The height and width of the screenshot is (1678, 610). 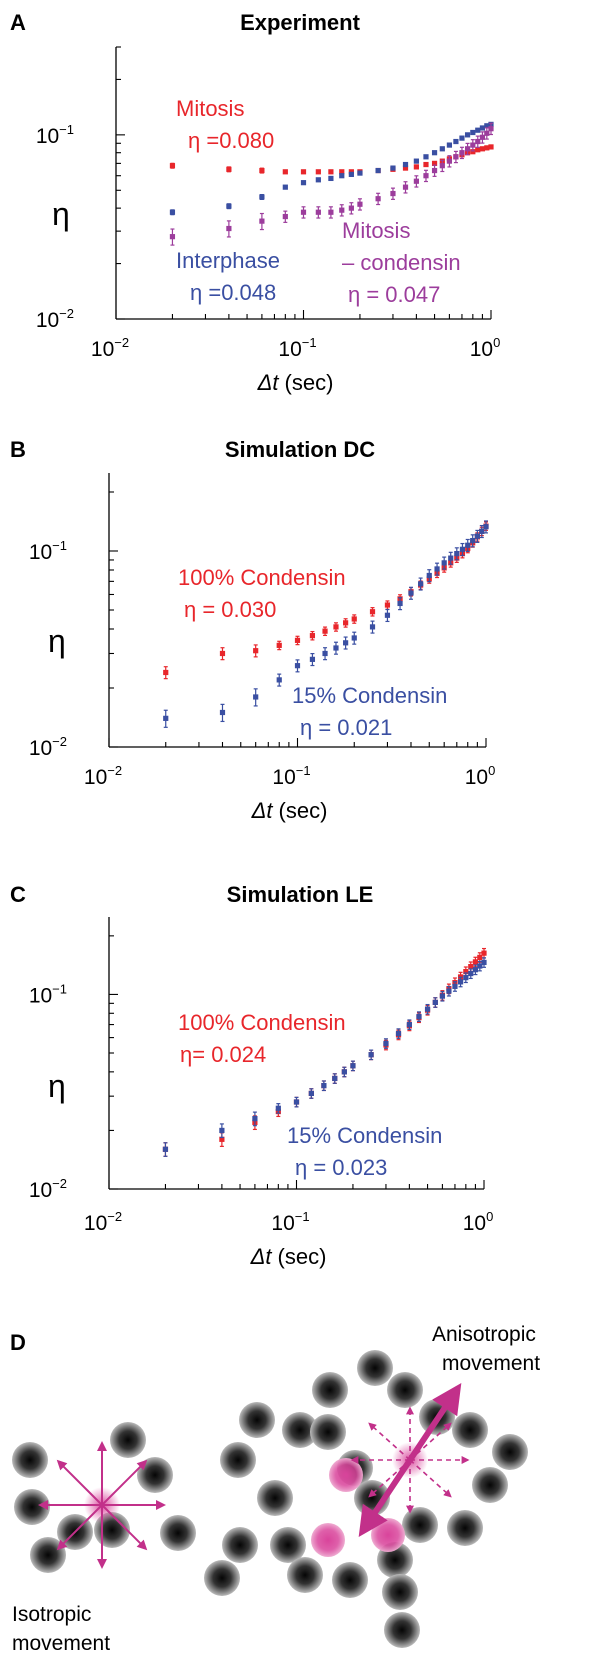 I want to click on panel-letter: D, so click(x=18, y=1342).